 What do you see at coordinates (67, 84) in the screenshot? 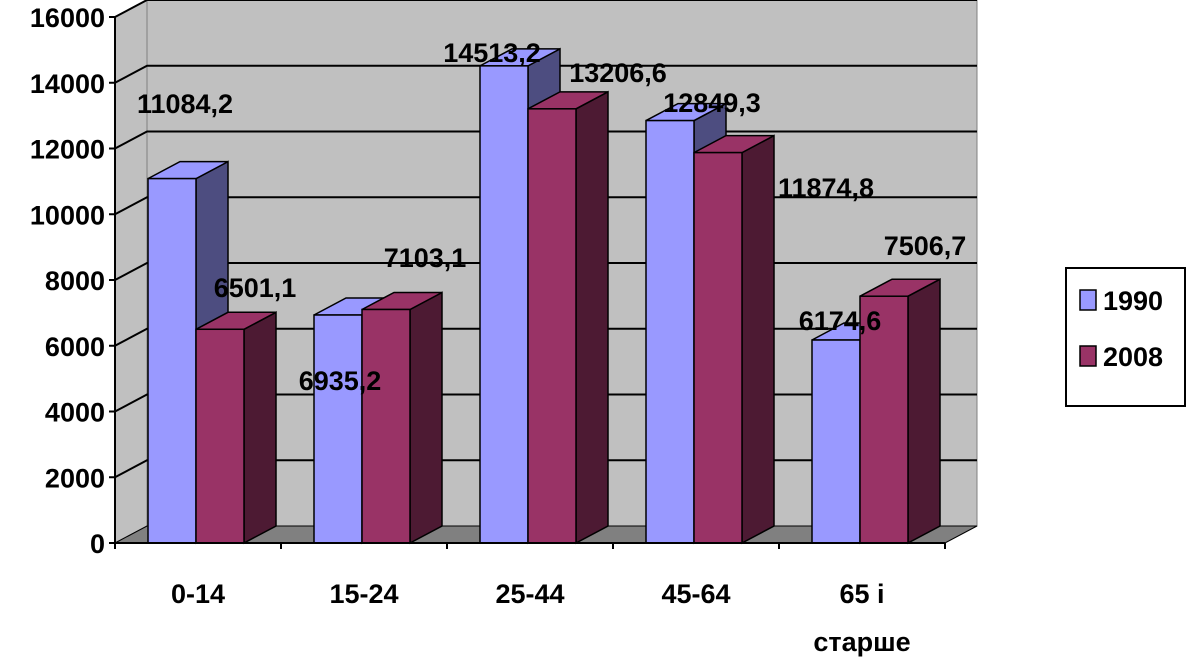
I see `y-tick-label: 14000` at bounding box center [67, 84].